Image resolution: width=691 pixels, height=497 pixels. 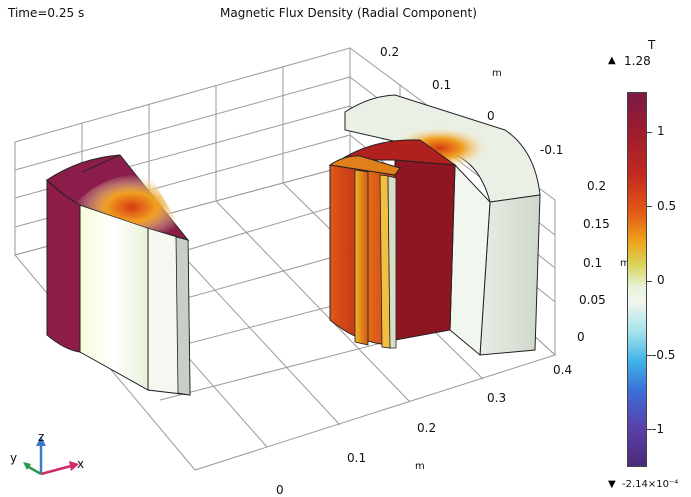 What do you see at coordinates (612, 484) in the screenshot?
I see `min-triangle-icon: ▼` at bounding box center [612, 484].